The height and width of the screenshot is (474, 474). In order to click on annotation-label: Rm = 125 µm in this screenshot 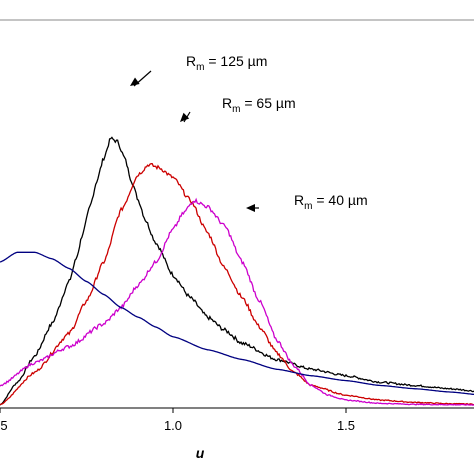, I will do `click(226, 63)`.